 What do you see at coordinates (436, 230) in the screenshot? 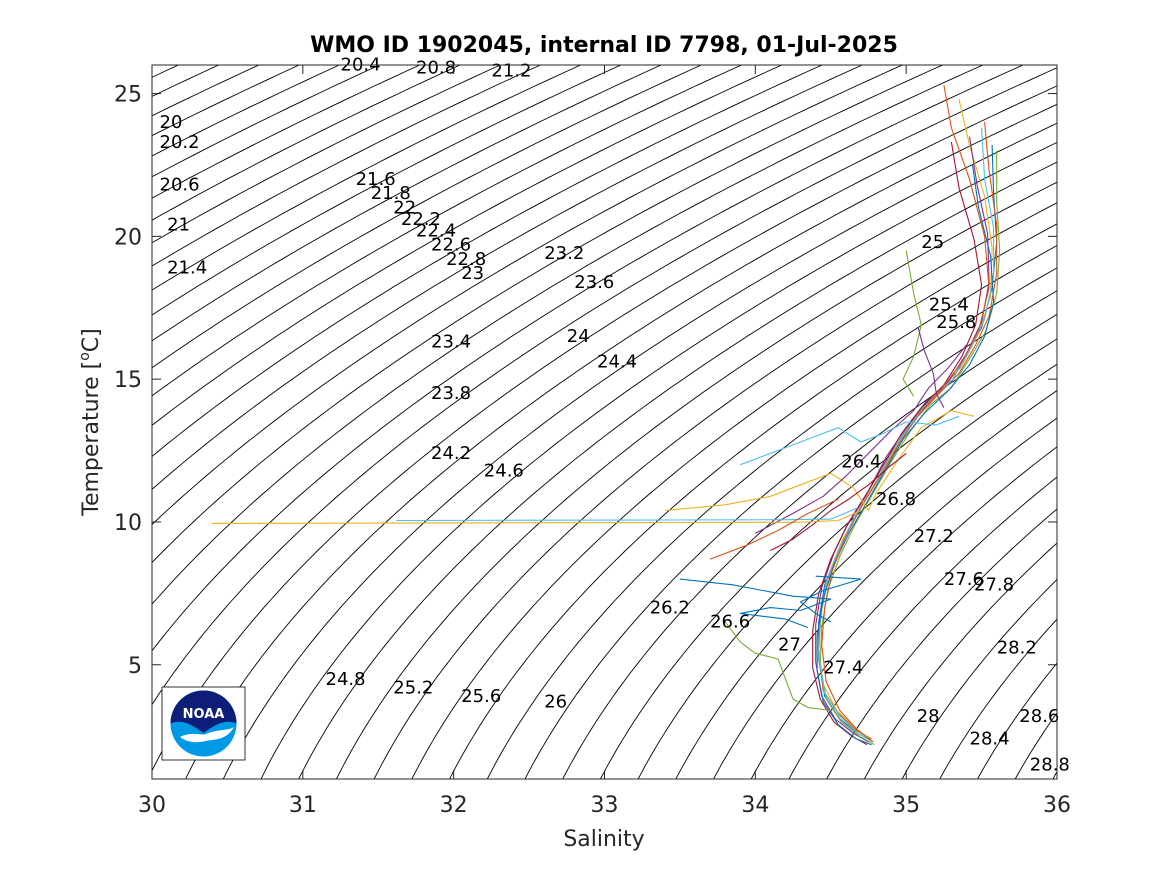
I see `isopycnal-label-12: 22.4` at bounding box center [436, 230].